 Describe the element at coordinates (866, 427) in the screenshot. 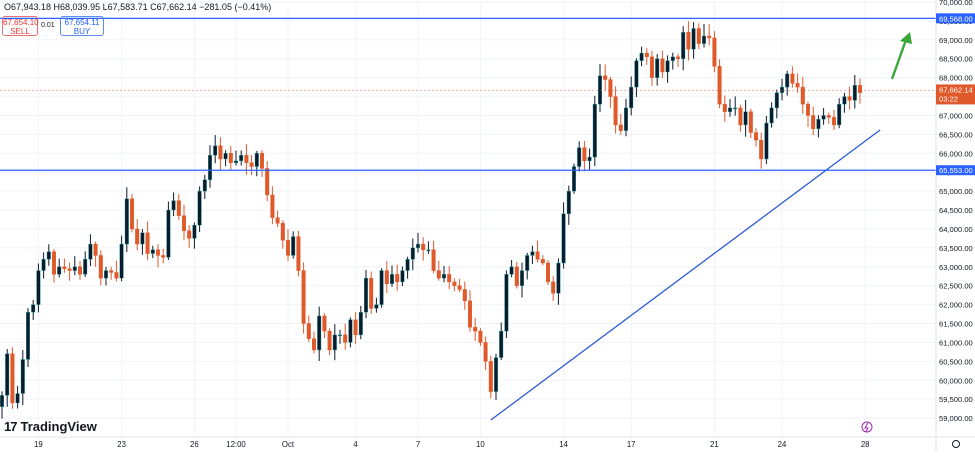

I see `lightning-icon-glyph` at that location.